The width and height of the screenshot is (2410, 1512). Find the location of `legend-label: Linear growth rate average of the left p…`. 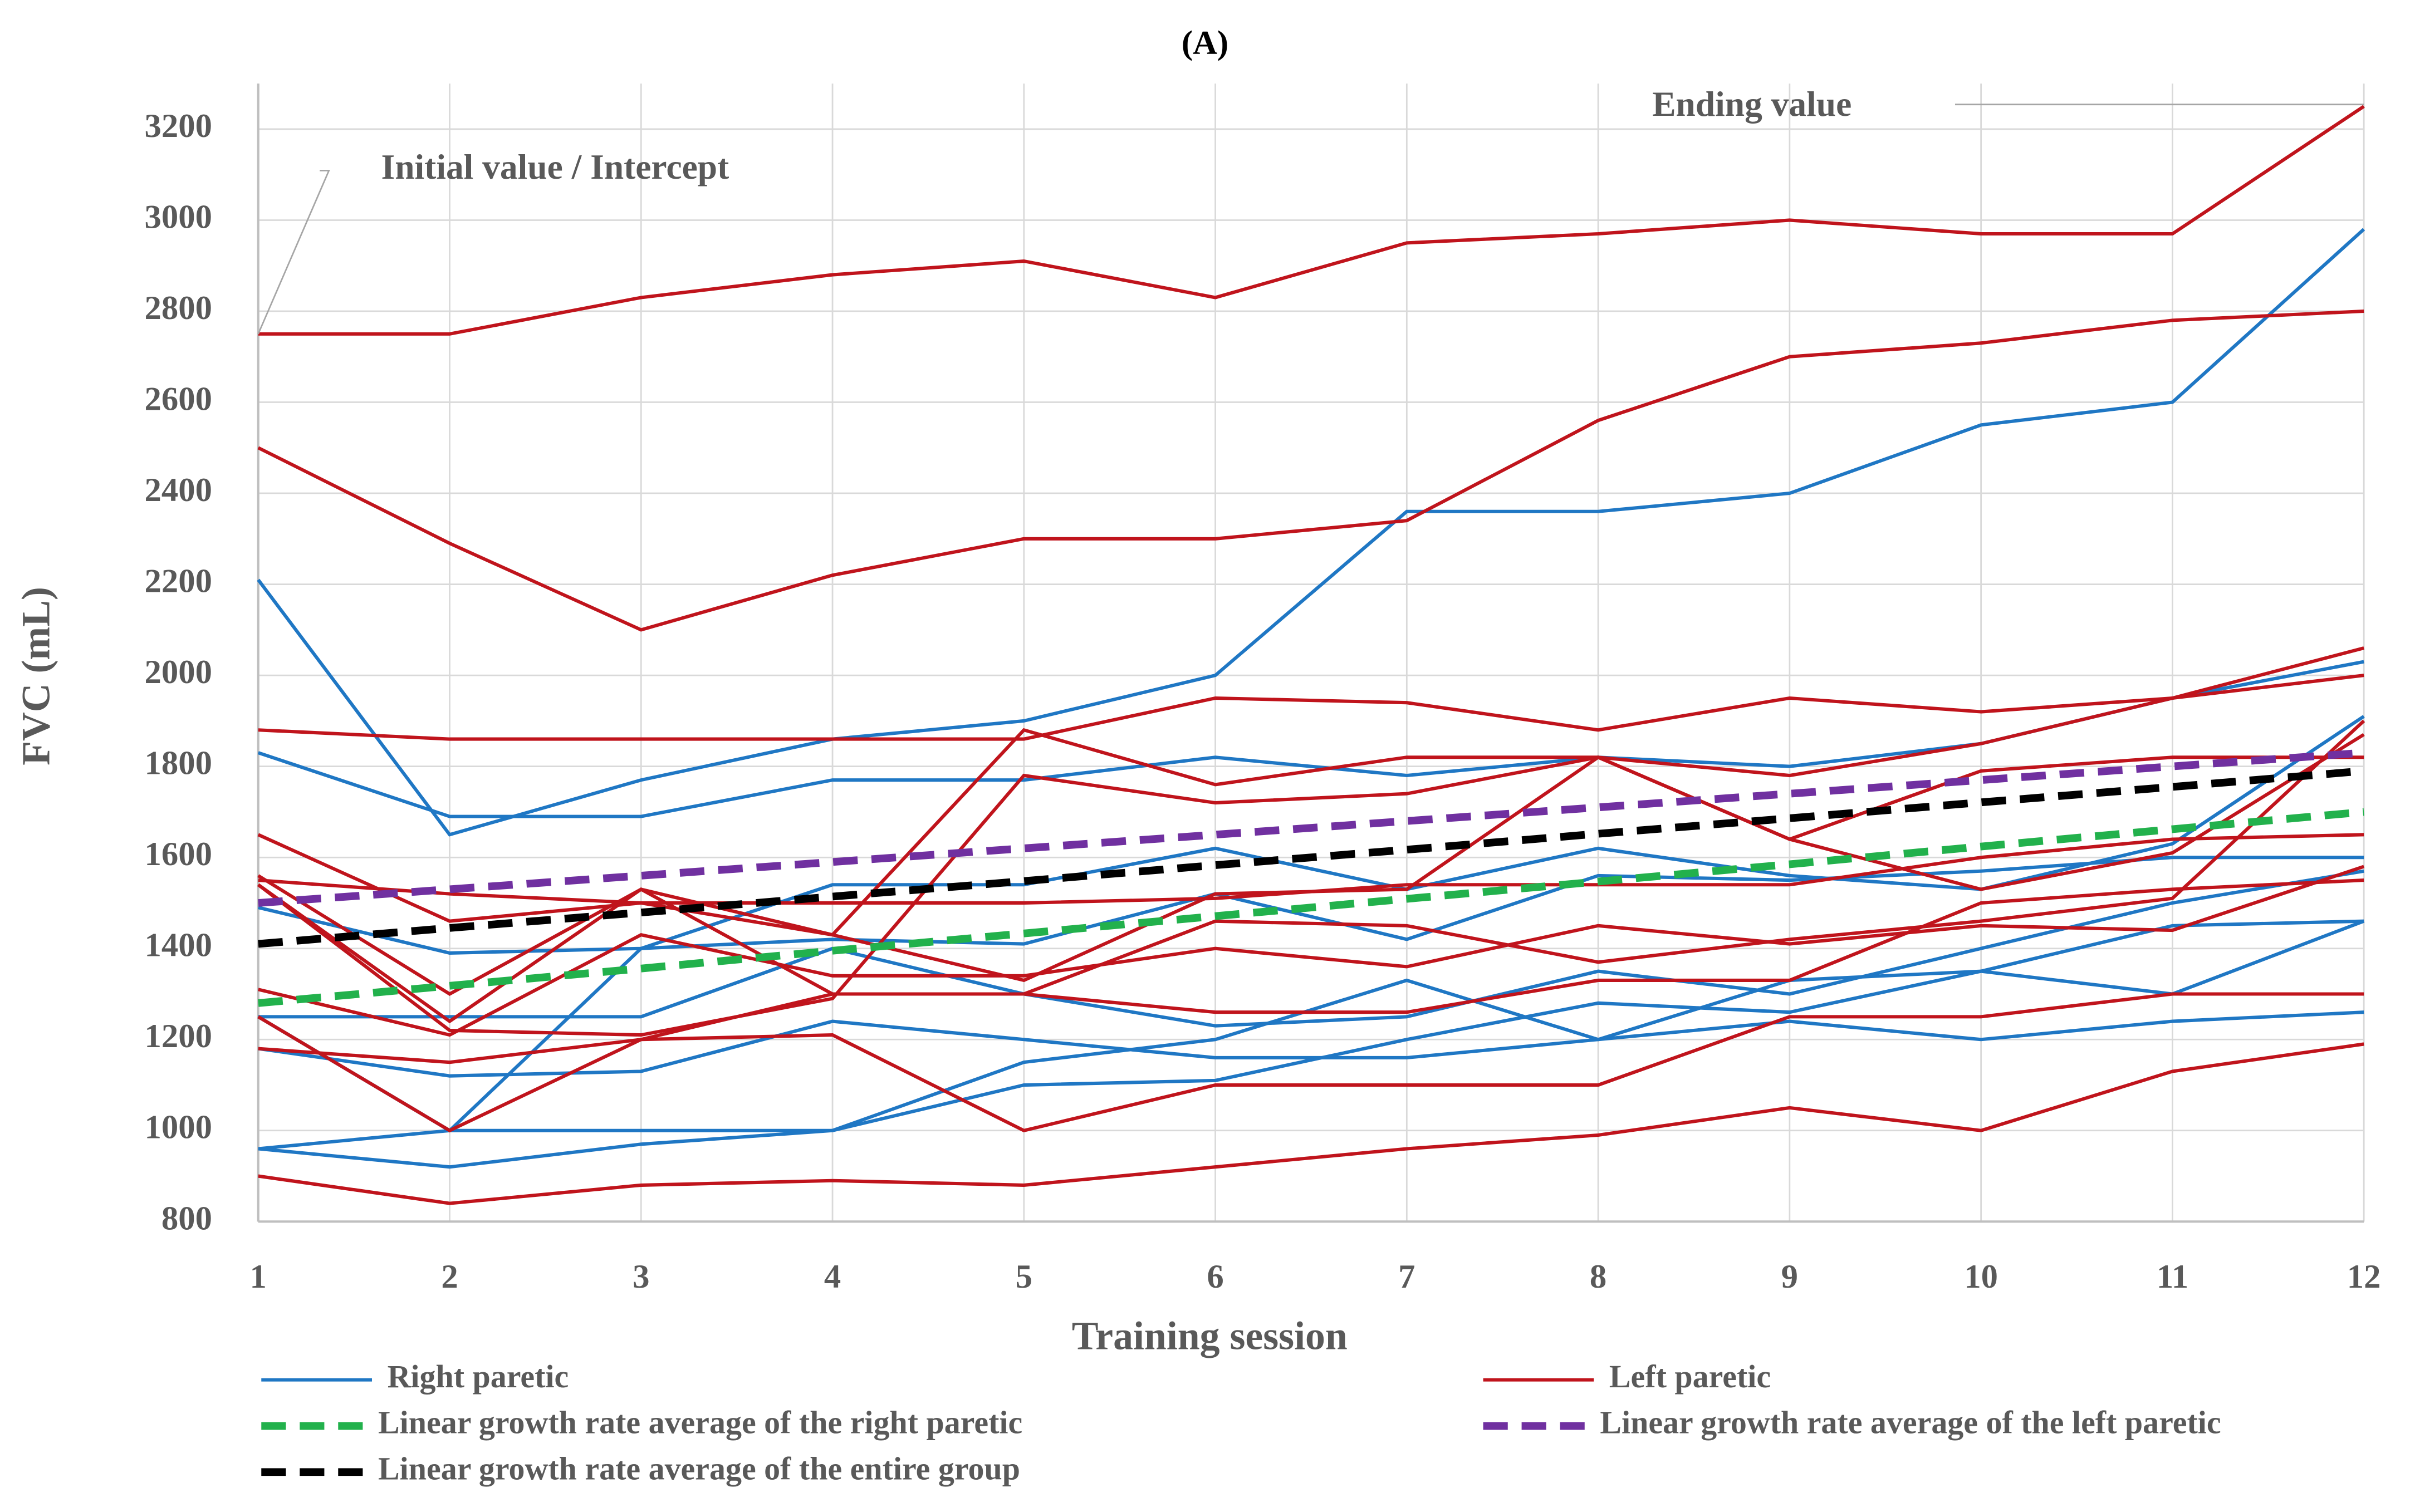

legend-label: Linear growth rate average of the left p… is located at coordinates (1911, 1423).